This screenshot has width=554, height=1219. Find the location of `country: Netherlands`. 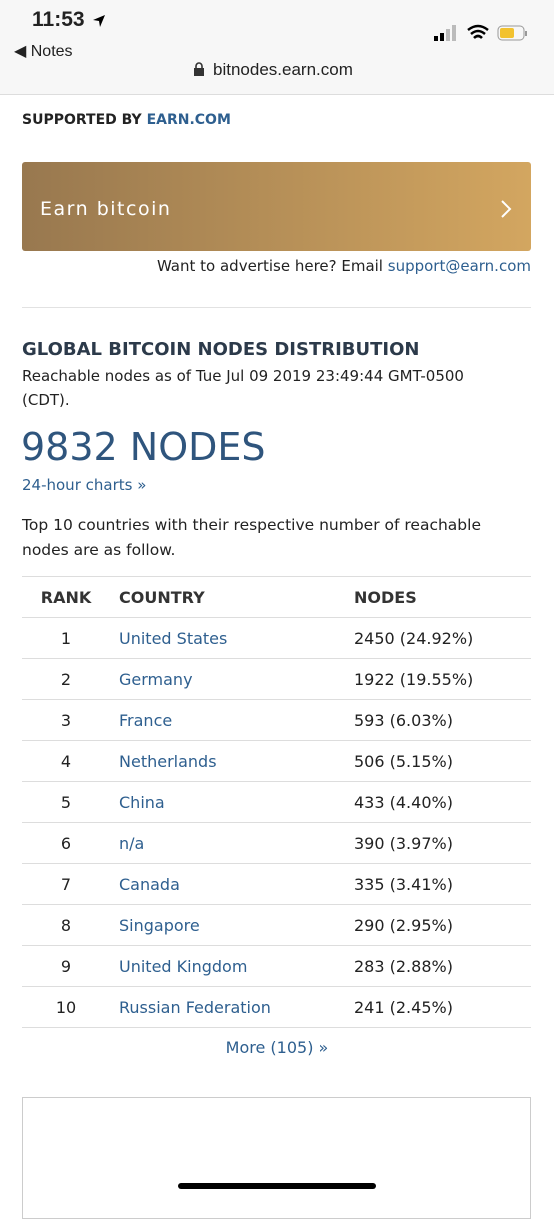

country: Netherlands is located at coordinates (168, 761).